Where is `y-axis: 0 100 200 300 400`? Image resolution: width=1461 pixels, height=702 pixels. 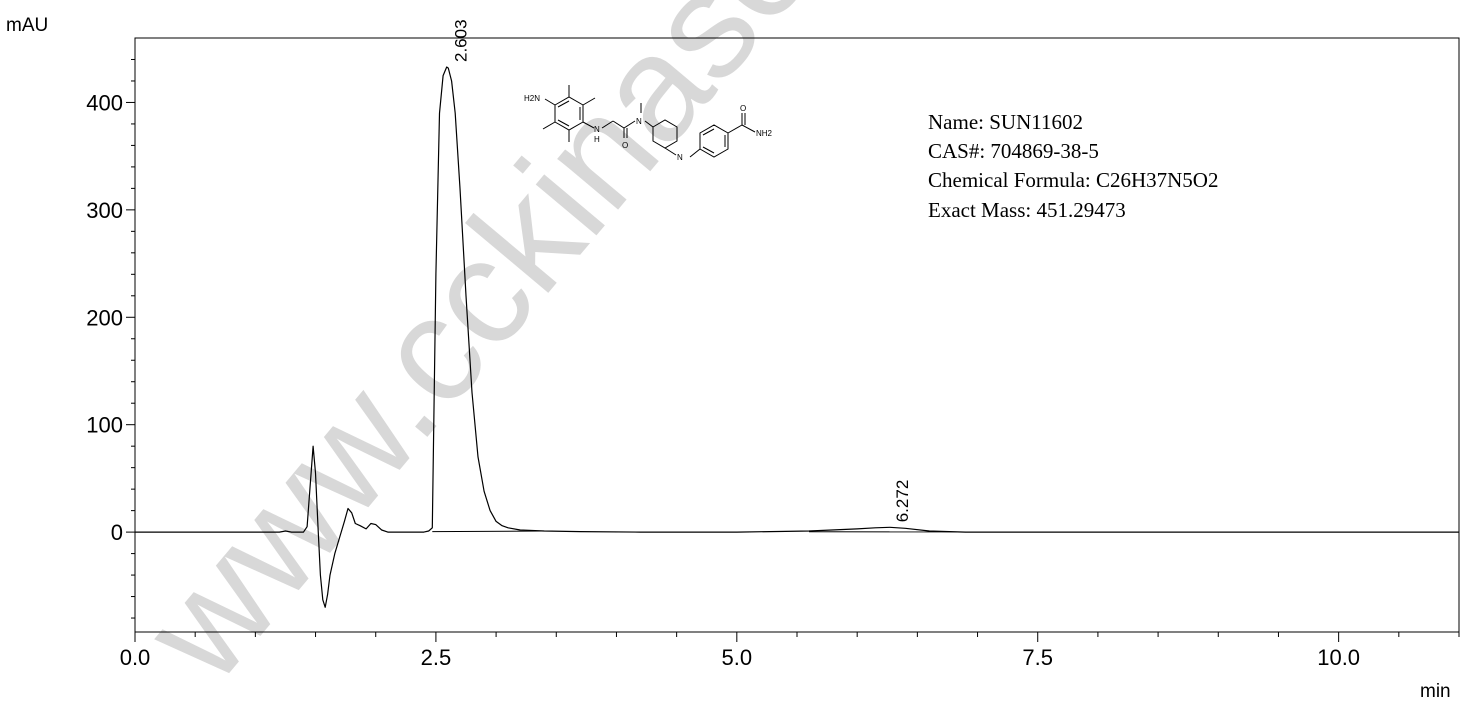
y-axis: 0 100 200 300 400 is located at coordinates (110, 338).